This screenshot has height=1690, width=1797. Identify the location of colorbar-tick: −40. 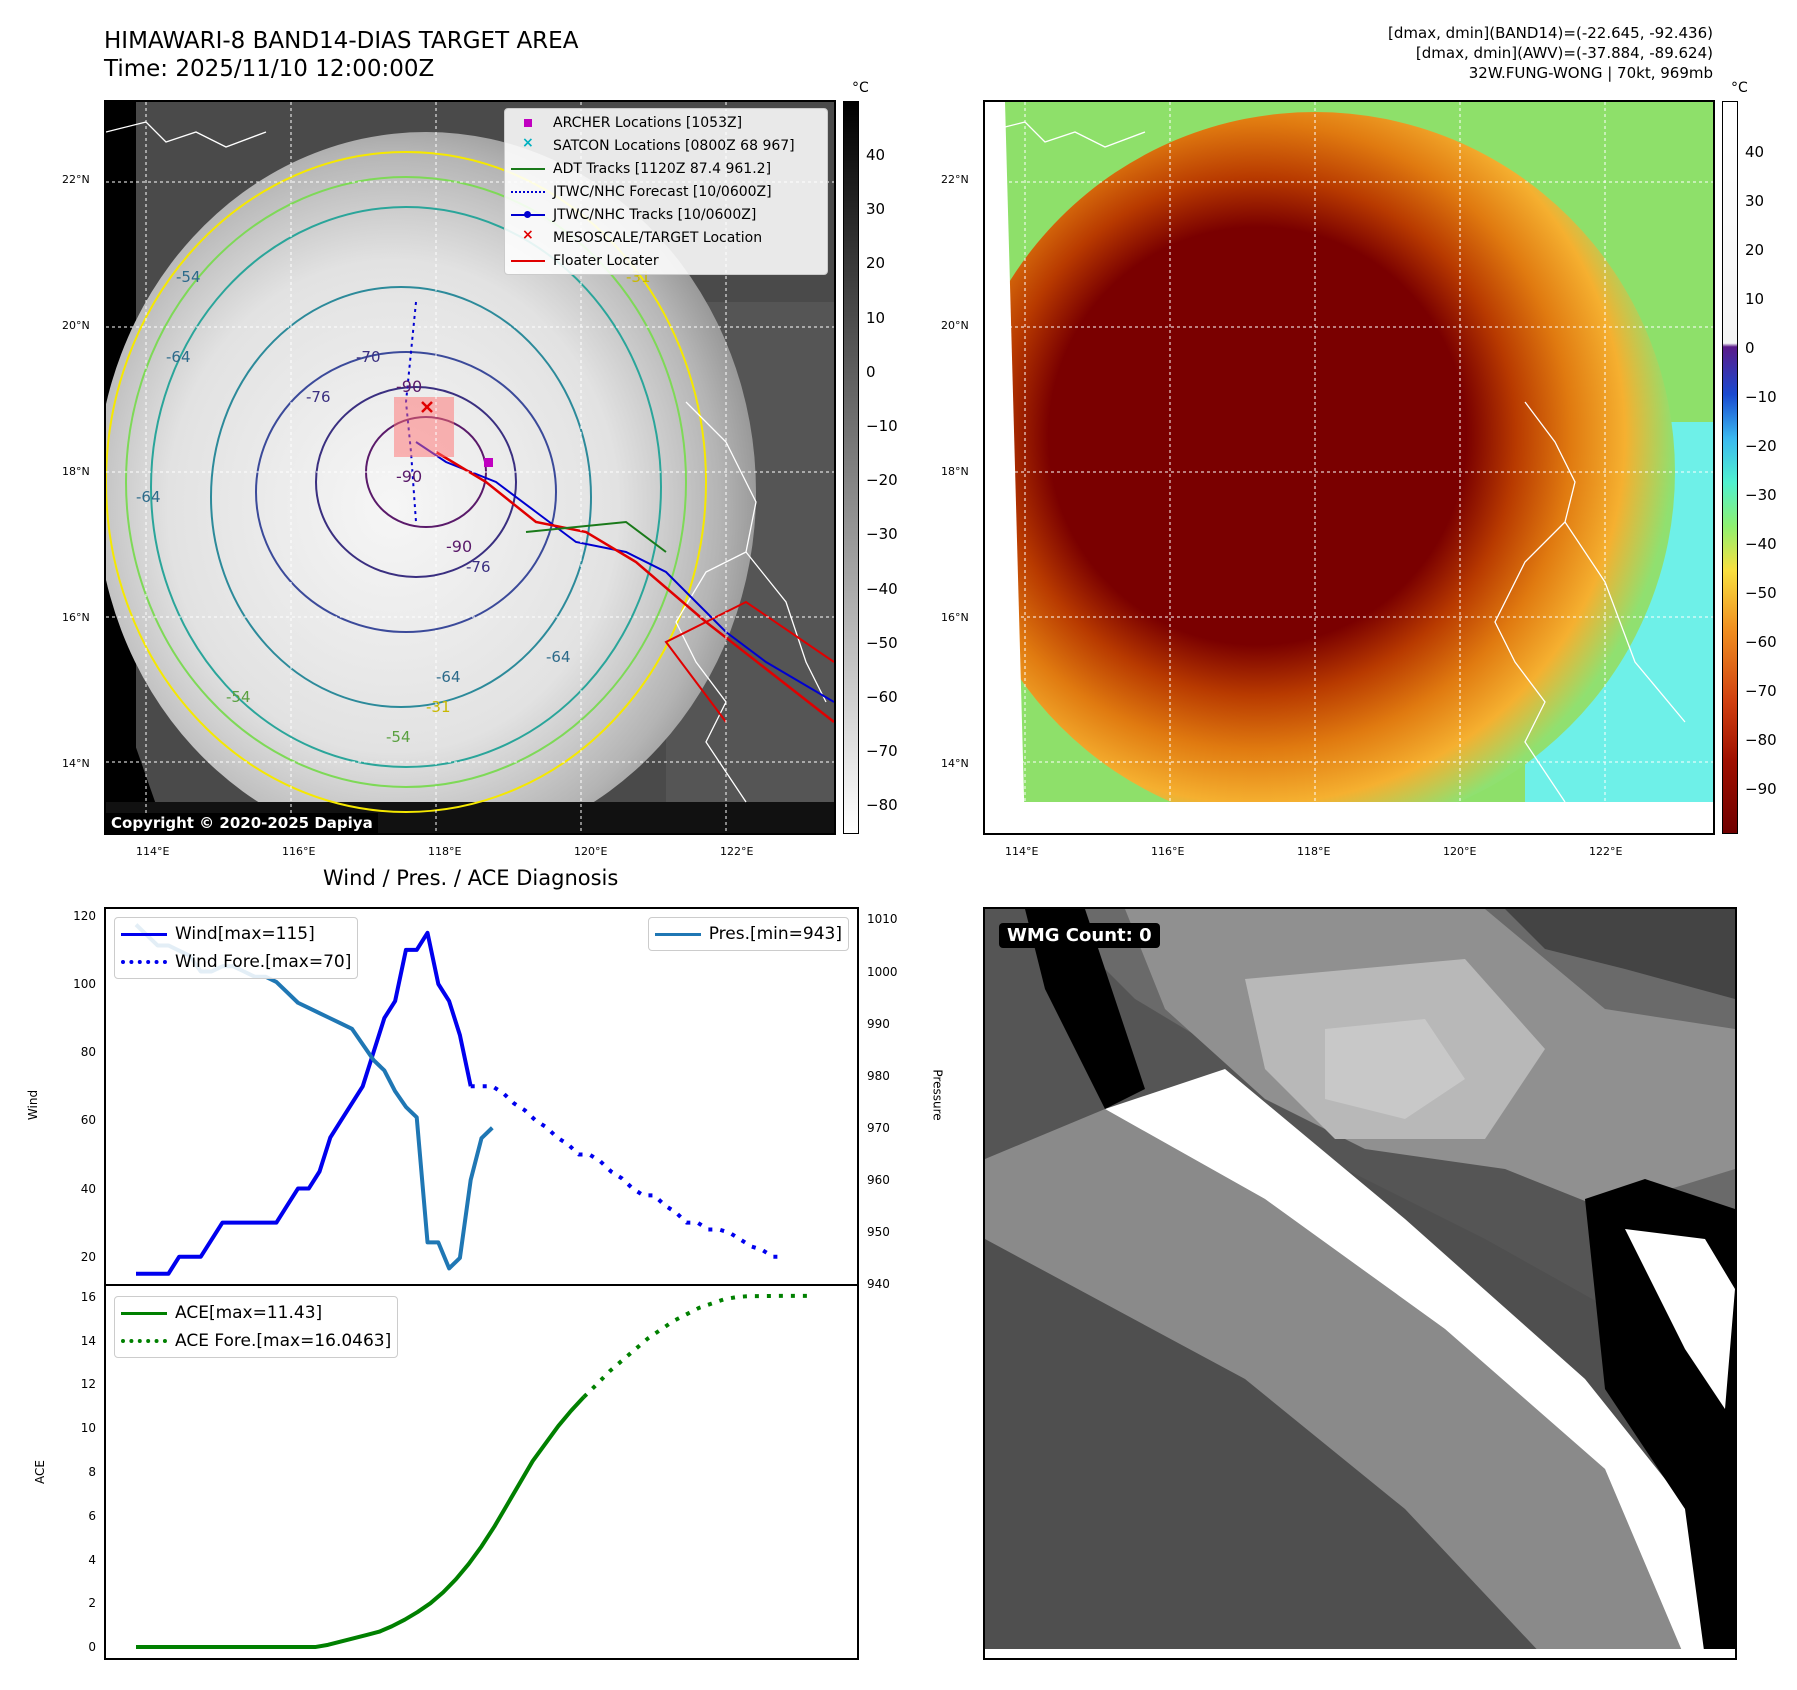
(882, 588).